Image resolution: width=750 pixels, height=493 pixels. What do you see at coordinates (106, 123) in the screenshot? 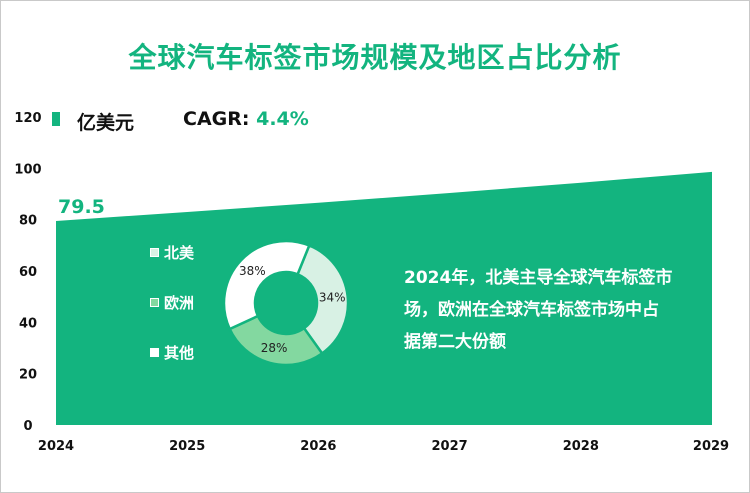
I see `unit-label: 亿美元` at bounding box center [106, 123].